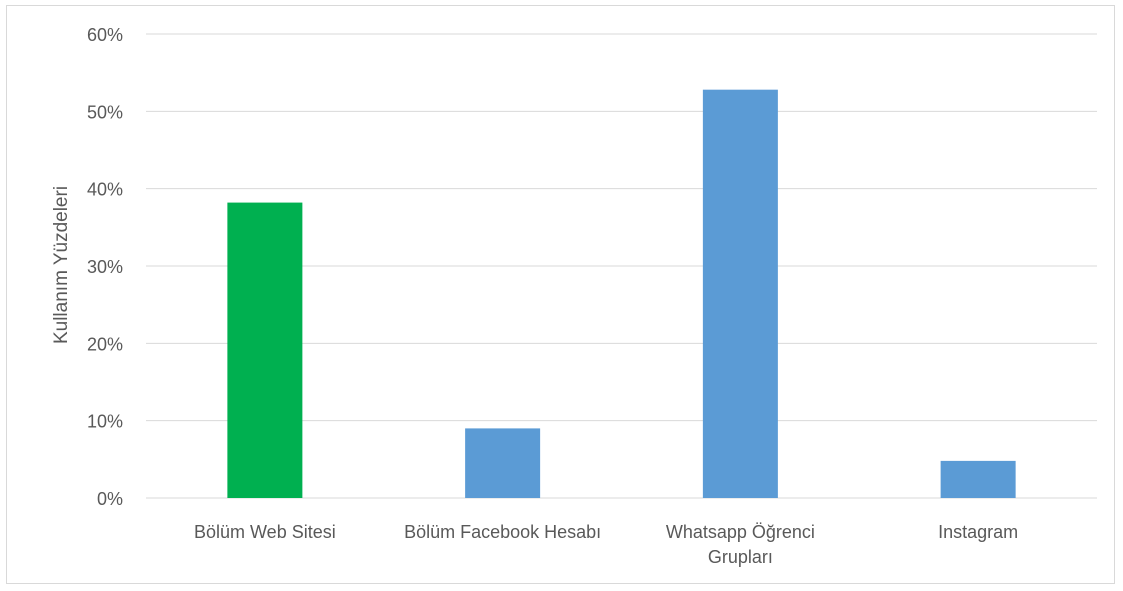  What do you see at coordinates (105, 112) in the screenshot?
I see `y-tick-label: 50%` at bounding box center [105, 112].